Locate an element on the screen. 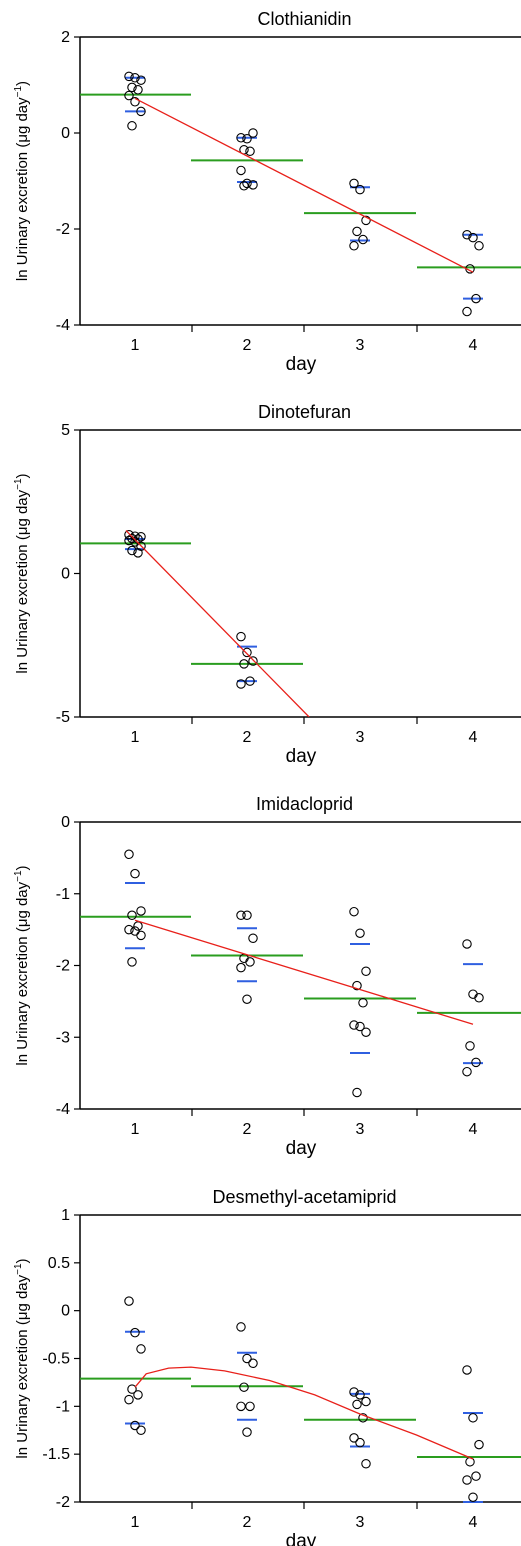  chart-title: Clothianidin is located at coordinates (304, 19).